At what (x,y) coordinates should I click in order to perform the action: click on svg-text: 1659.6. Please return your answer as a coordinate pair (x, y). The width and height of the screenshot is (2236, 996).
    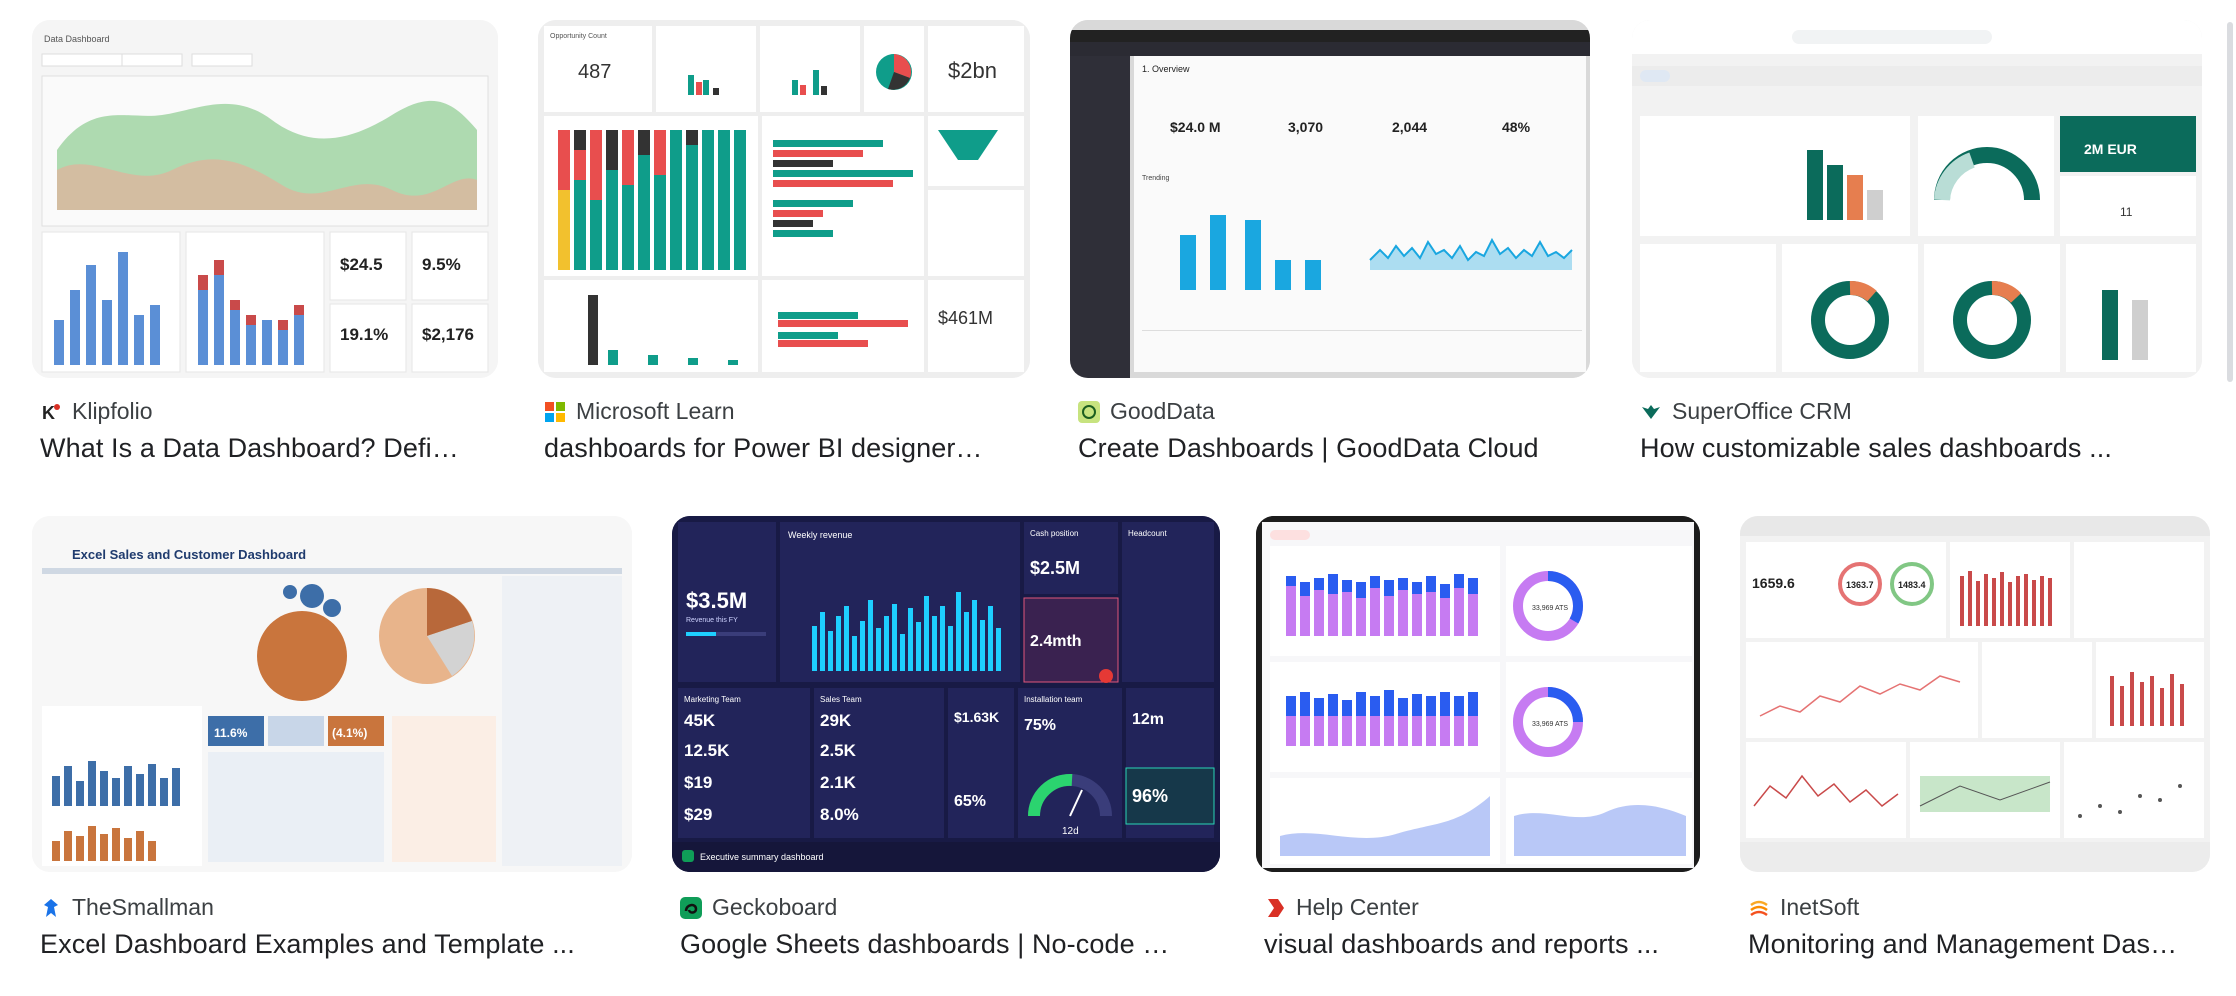
    Looking at the image, I should click on (1773, 583).